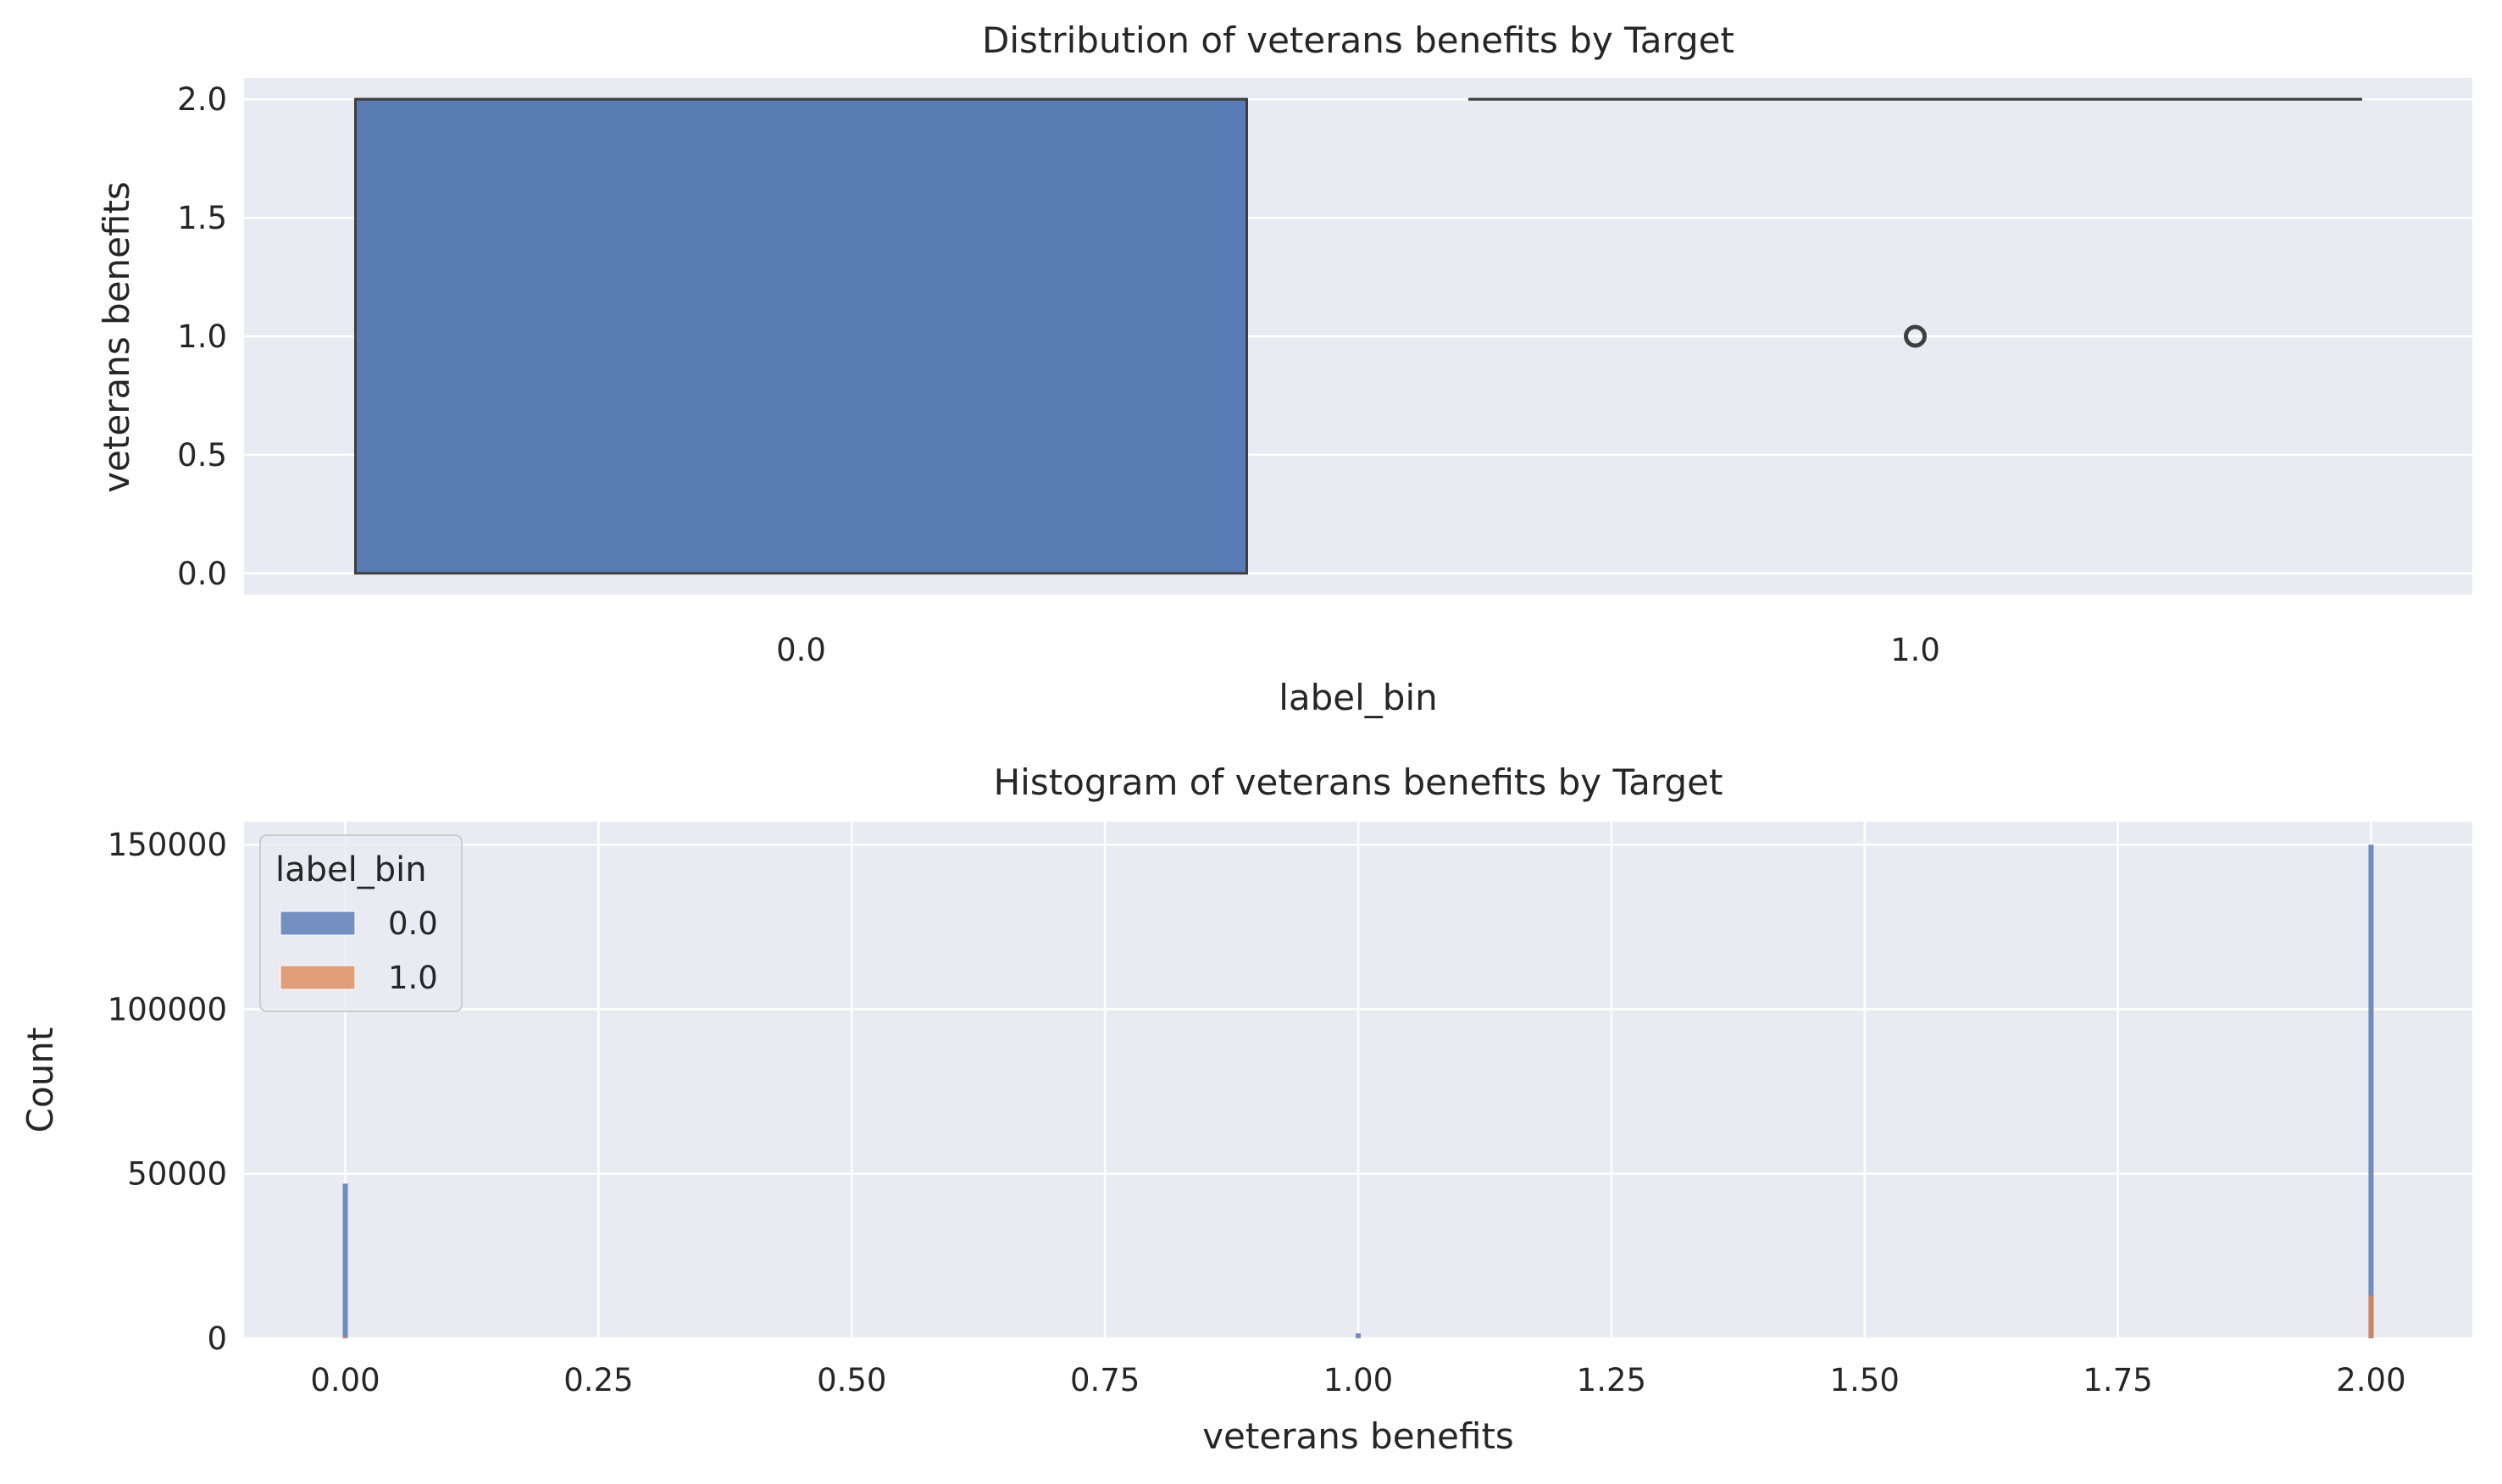  What do you see at coordinates (413, 978) in the screenshot?
I see `legend-label-1: 1.0` at bounding box center [413, 978].